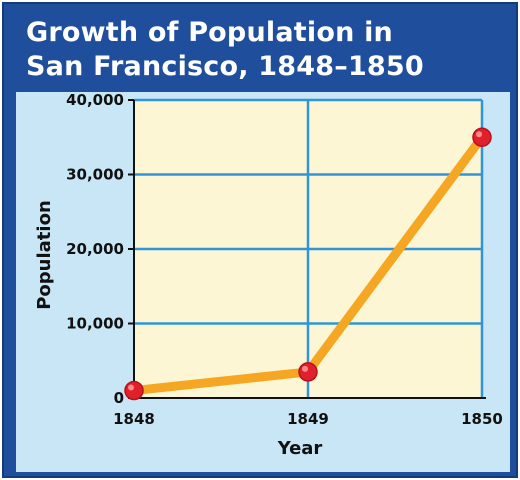 This screenshot has width=520, height=480. What do you see at coordinates (308, 419) in the screenshot?
I see `x-tick-label: 1849` at bounding box center [308, 419].